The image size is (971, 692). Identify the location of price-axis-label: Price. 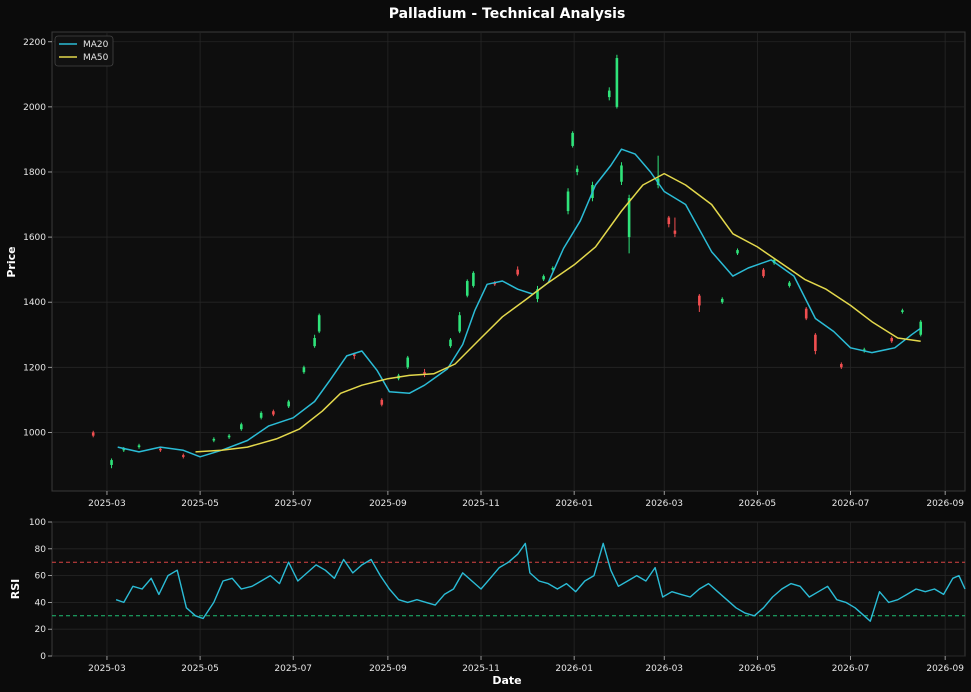
(11, 261).